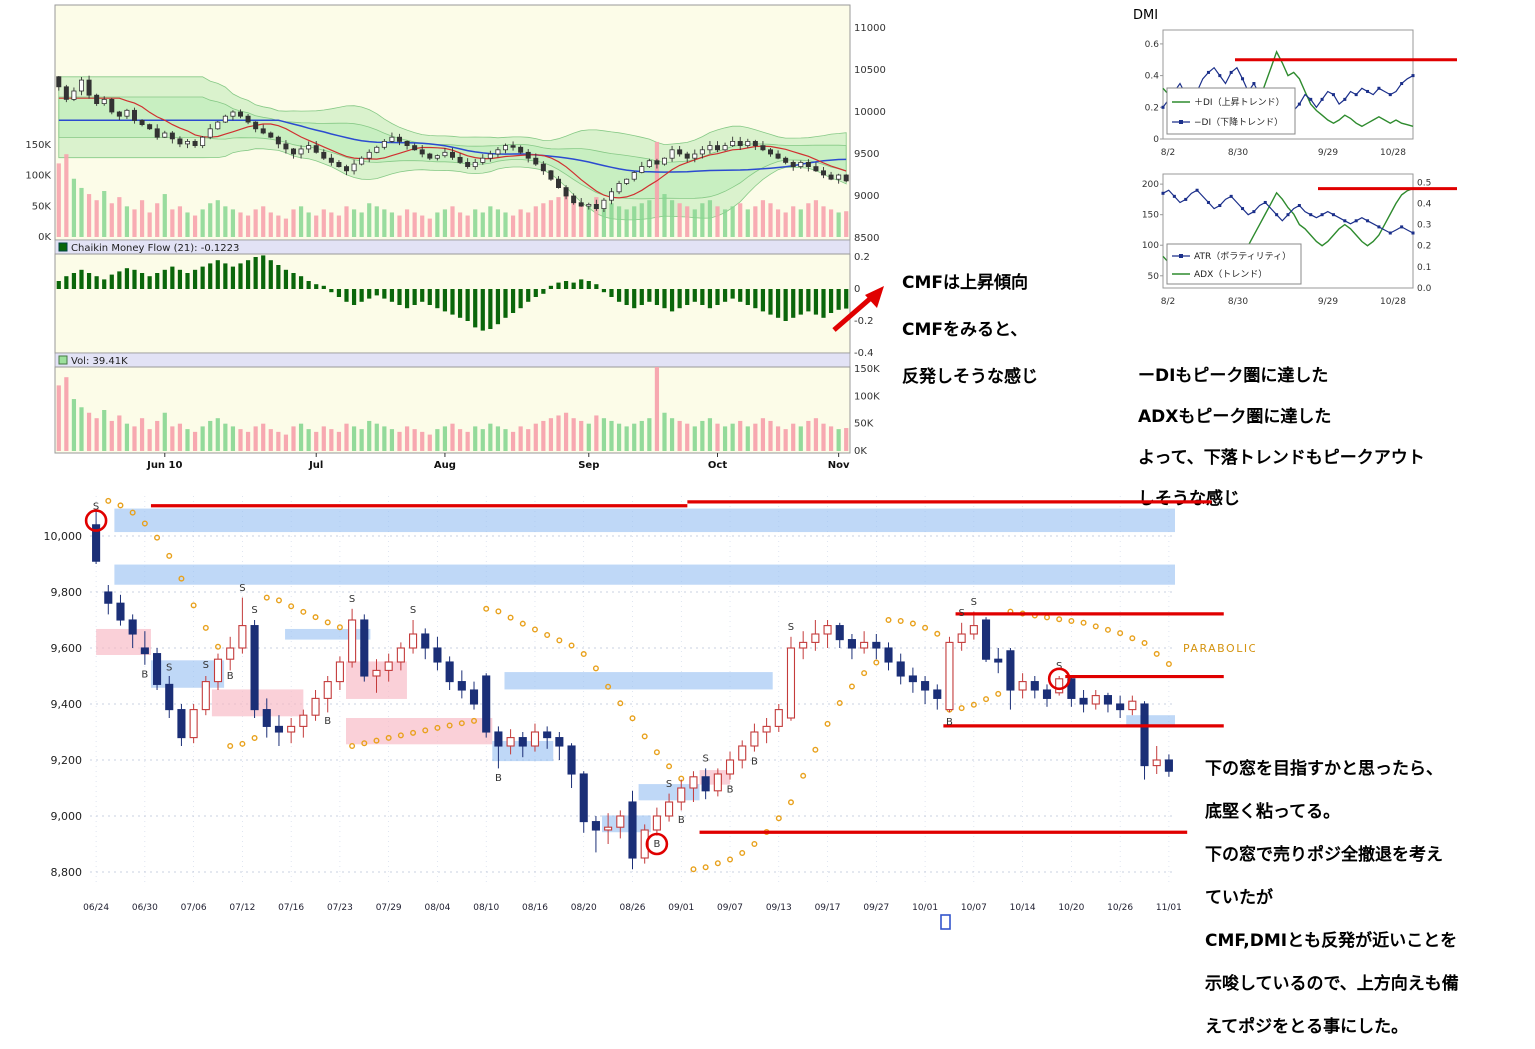  What do you see at coordinates (1238, 122) in the screenshot?
I see `svg-text: −DI（下降トレンド）` at bounding box center [1238, 122].